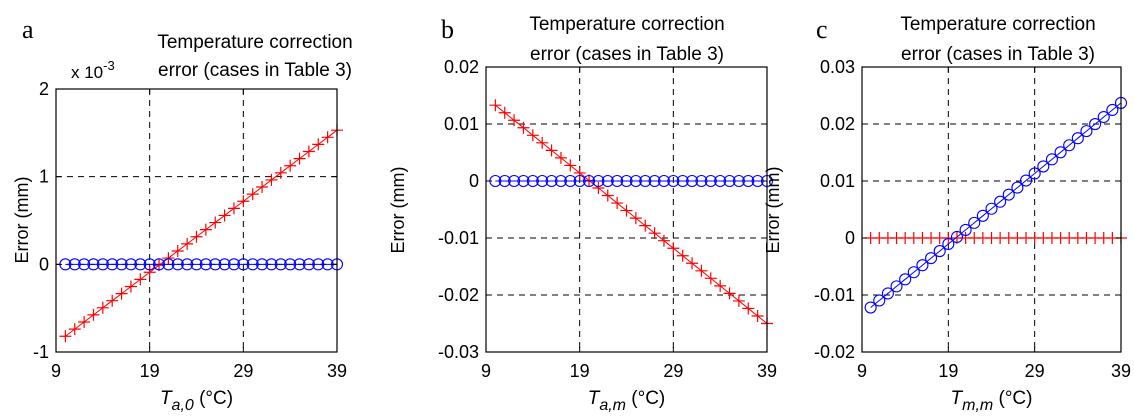 The height and width of the screenshot is (417, 1134). What do you see at coordinates (948, 371) in the screenshot?
I see `x-tick-label: 19` at bounding box center [948, 371].